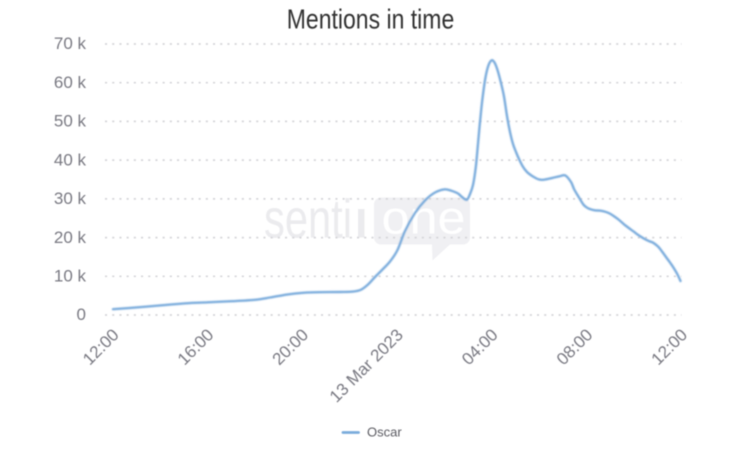 Image resolution: width=742 pixels, height=450 pixels. What do you see at coordinates (70, 276) in the screenshot?
I see `svg-text: 10 k` at bounding box center [70, 276].